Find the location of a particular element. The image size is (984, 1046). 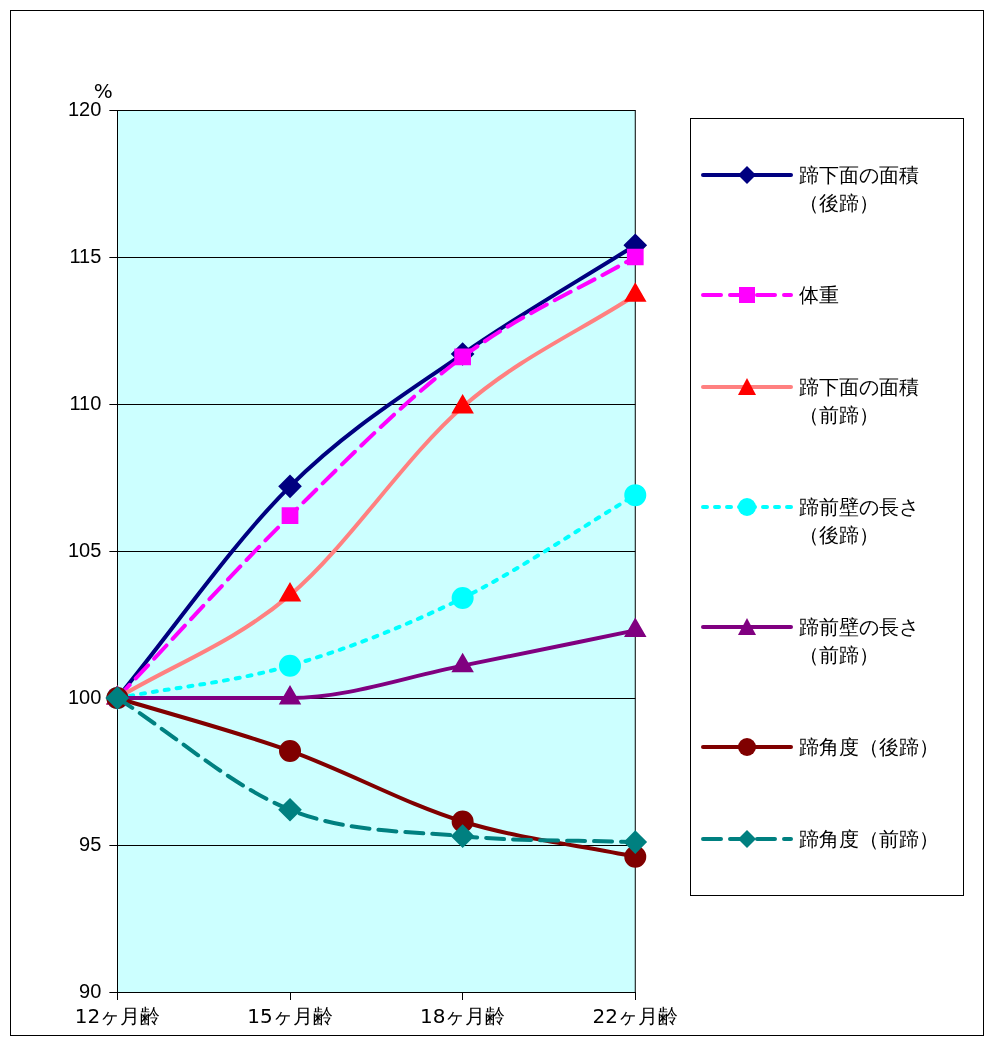

y-tick-label: 100 is located at coordinates (84, 696).